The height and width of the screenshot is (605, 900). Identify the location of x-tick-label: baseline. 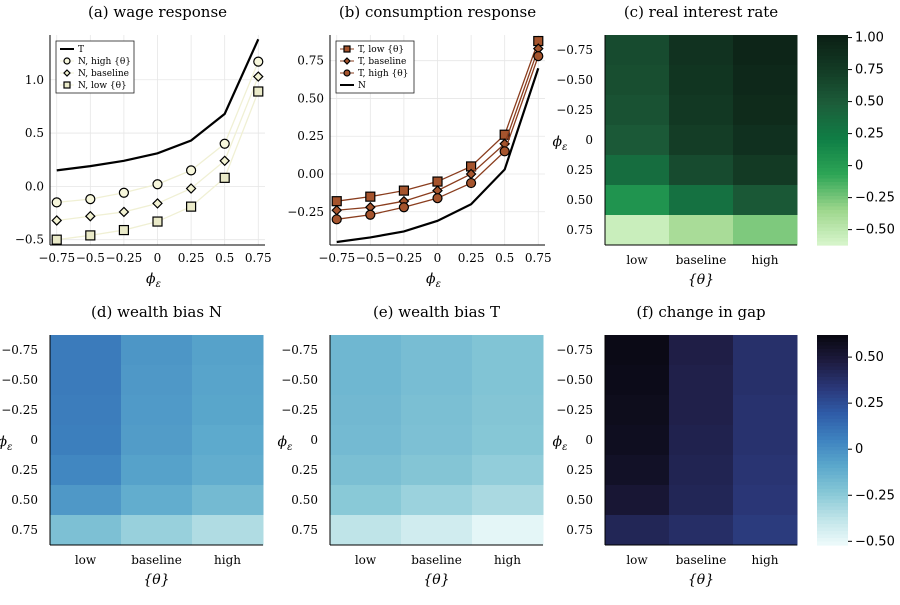
(701, 560).